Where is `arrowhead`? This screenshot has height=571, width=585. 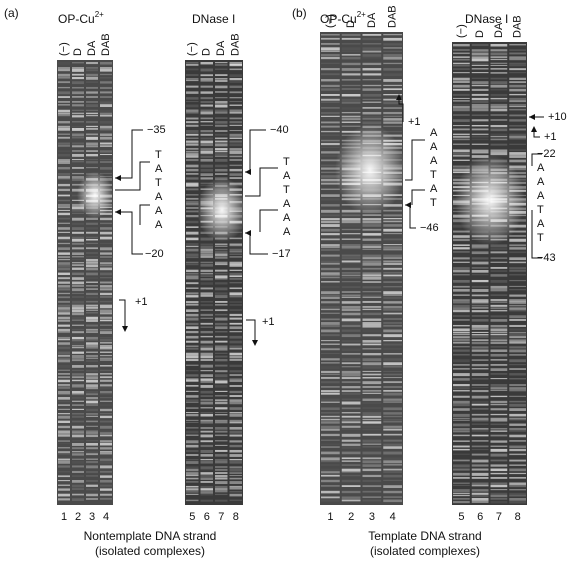 arrowhead is located at coordinates (125, 329).